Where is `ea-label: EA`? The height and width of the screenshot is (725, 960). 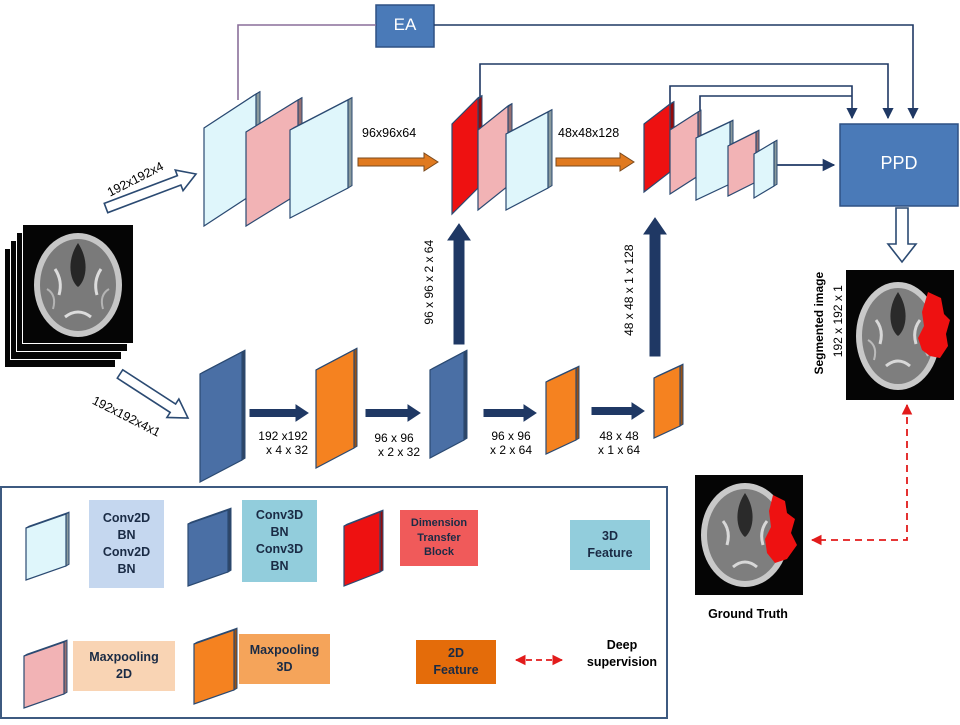
ea-label: EA is located at coordinates (405, 24).